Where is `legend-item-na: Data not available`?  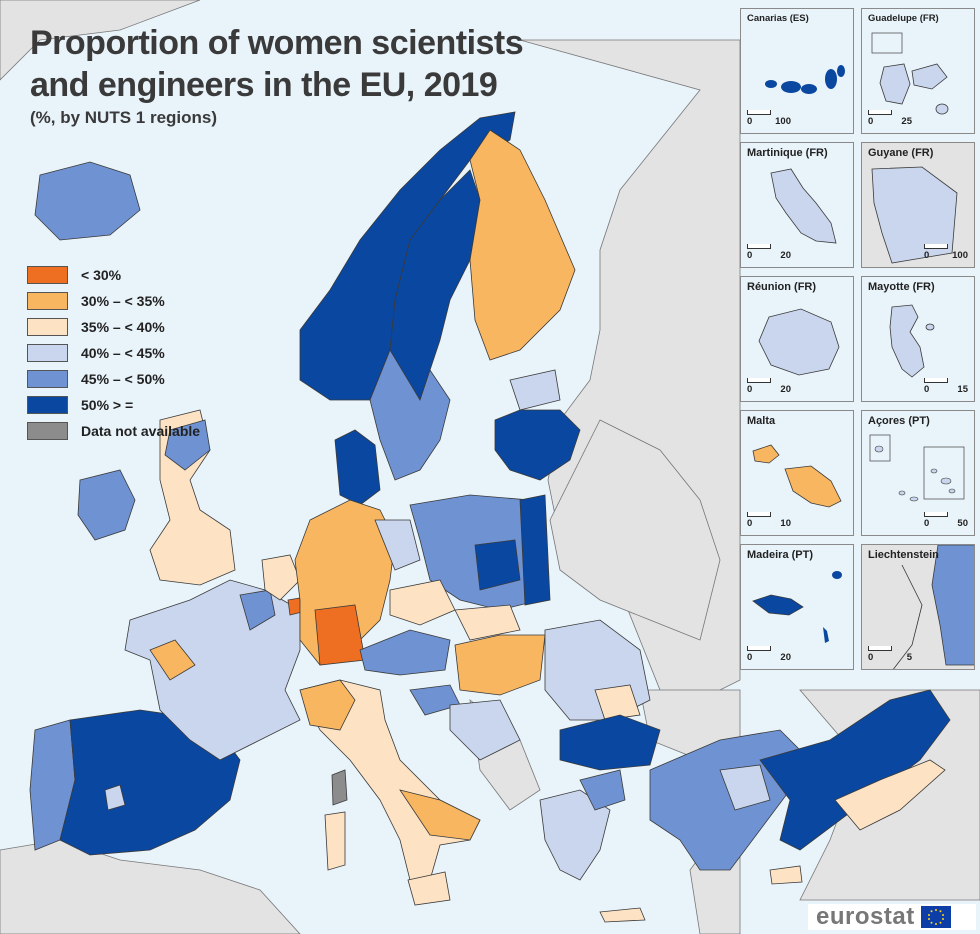 legend-item-na: Data not available is located at coordinates (113, 431).